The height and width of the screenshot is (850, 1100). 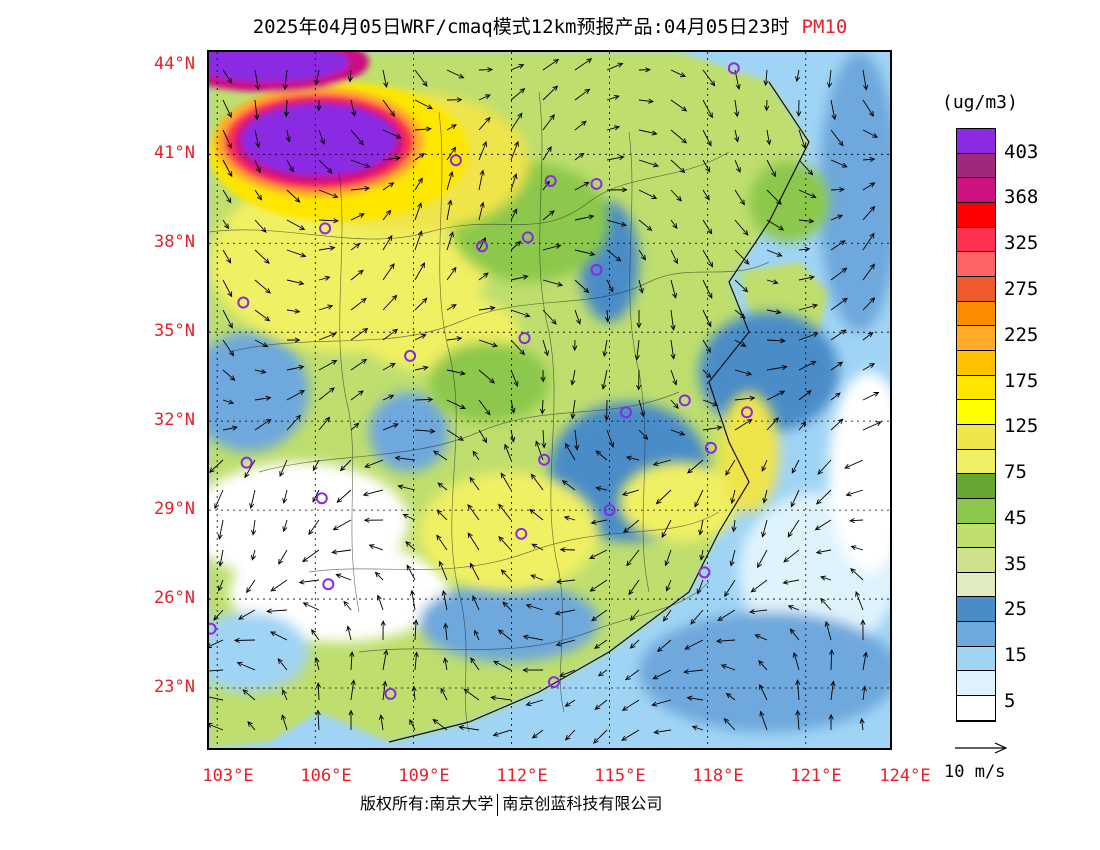 What do you see at coordinates (975, 772) in the screenshot?
I see `wind-legend-label: 10 m/s` at bounding box center [975, 772].